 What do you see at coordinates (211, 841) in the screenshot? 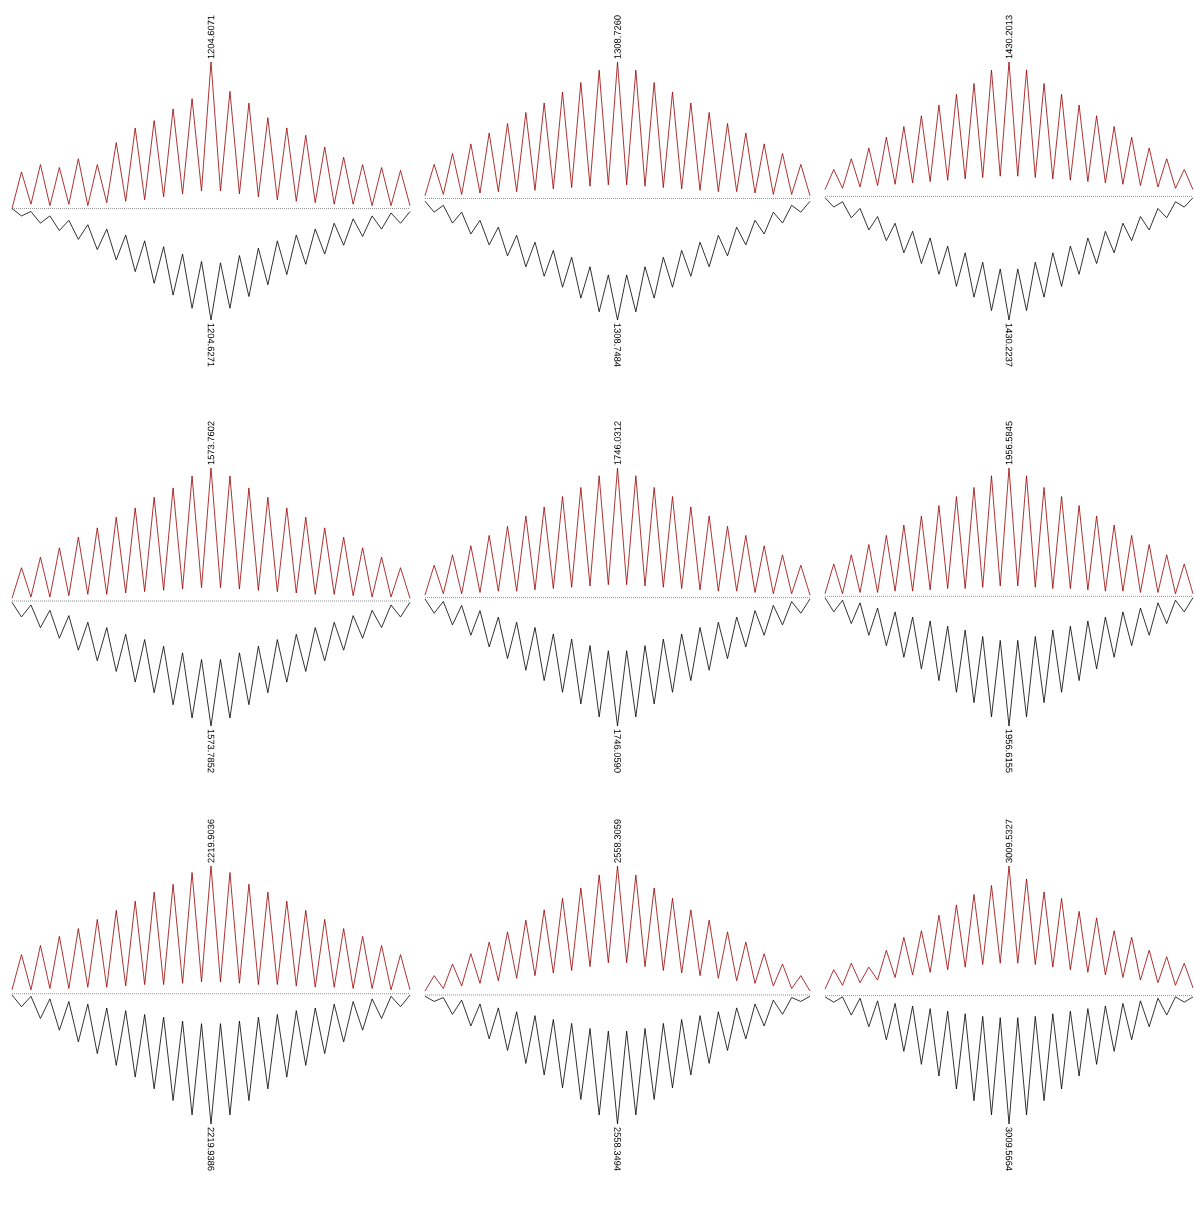
I see `annotation: 2219.9036` at bounding box center [211, 841].